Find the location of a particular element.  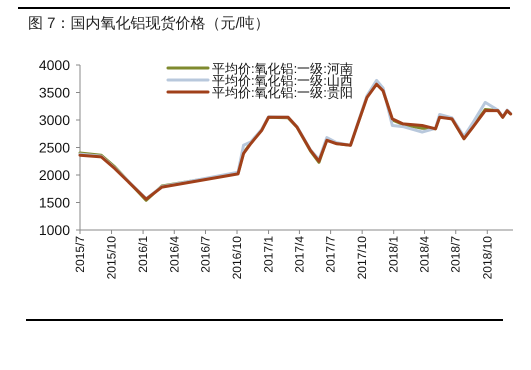

x-tick-label: 2017/10 is located at coordinates (362, 258).